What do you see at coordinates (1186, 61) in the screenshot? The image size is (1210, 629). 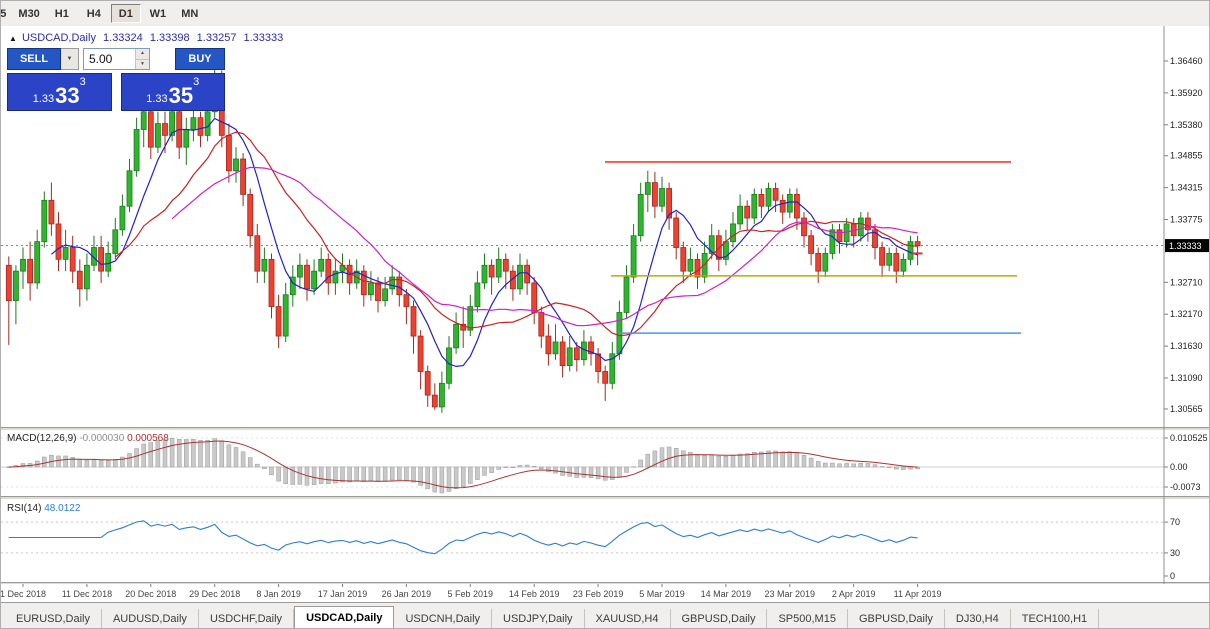 I see `price-axis-label: 1.36460` at bounding box center [1186, 61].